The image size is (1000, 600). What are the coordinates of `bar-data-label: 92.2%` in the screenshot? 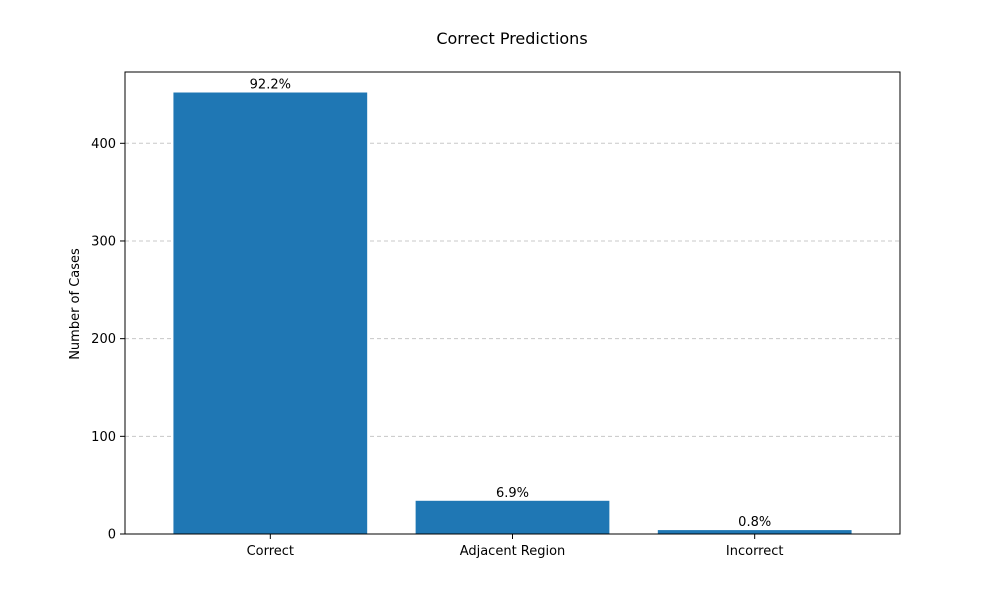 It's located at (270, 85).